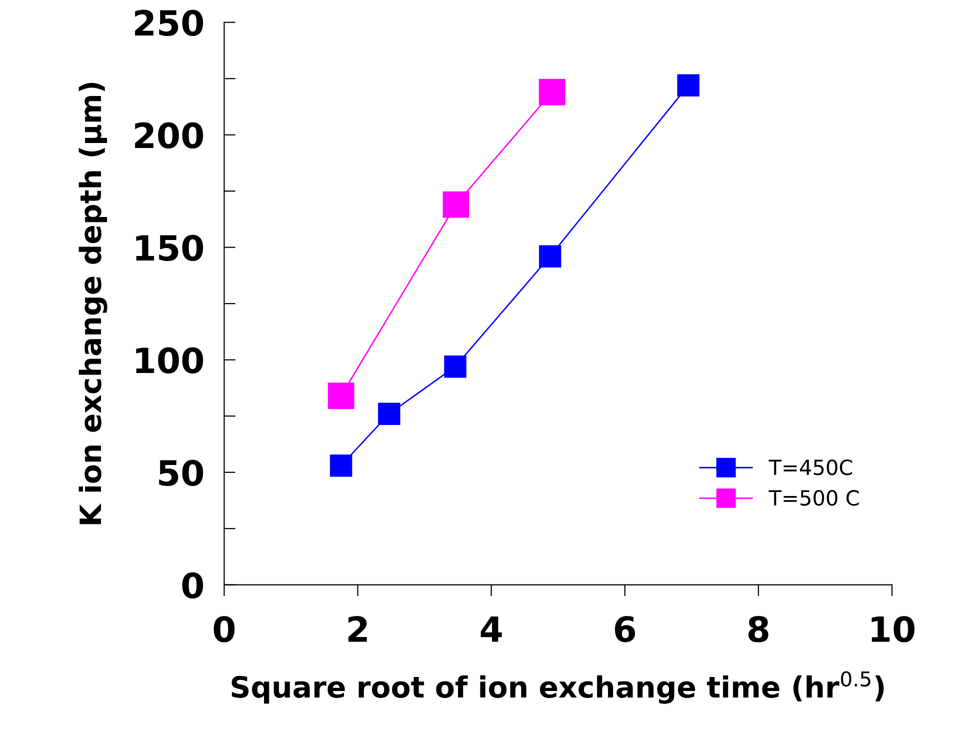 This screenshot has height=745, width=954. I want to click on y-tick-label: 200, so click(169, 135).